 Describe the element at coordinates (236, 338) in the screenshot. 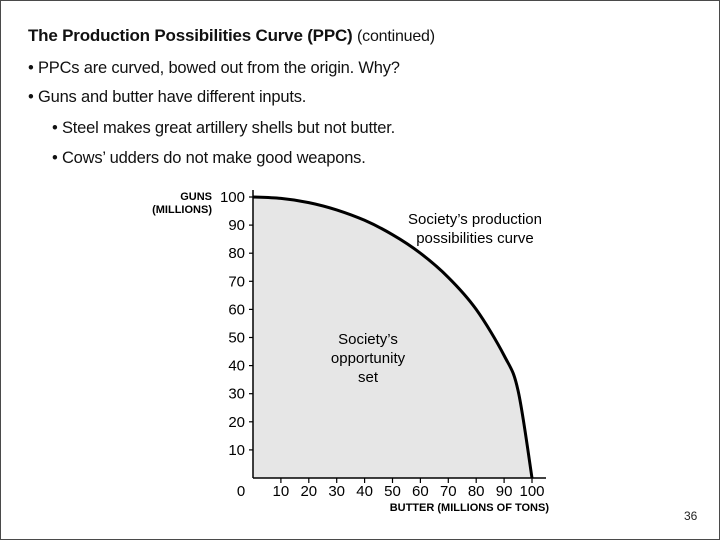

I see `y-tick-label-50: 50` at that location.